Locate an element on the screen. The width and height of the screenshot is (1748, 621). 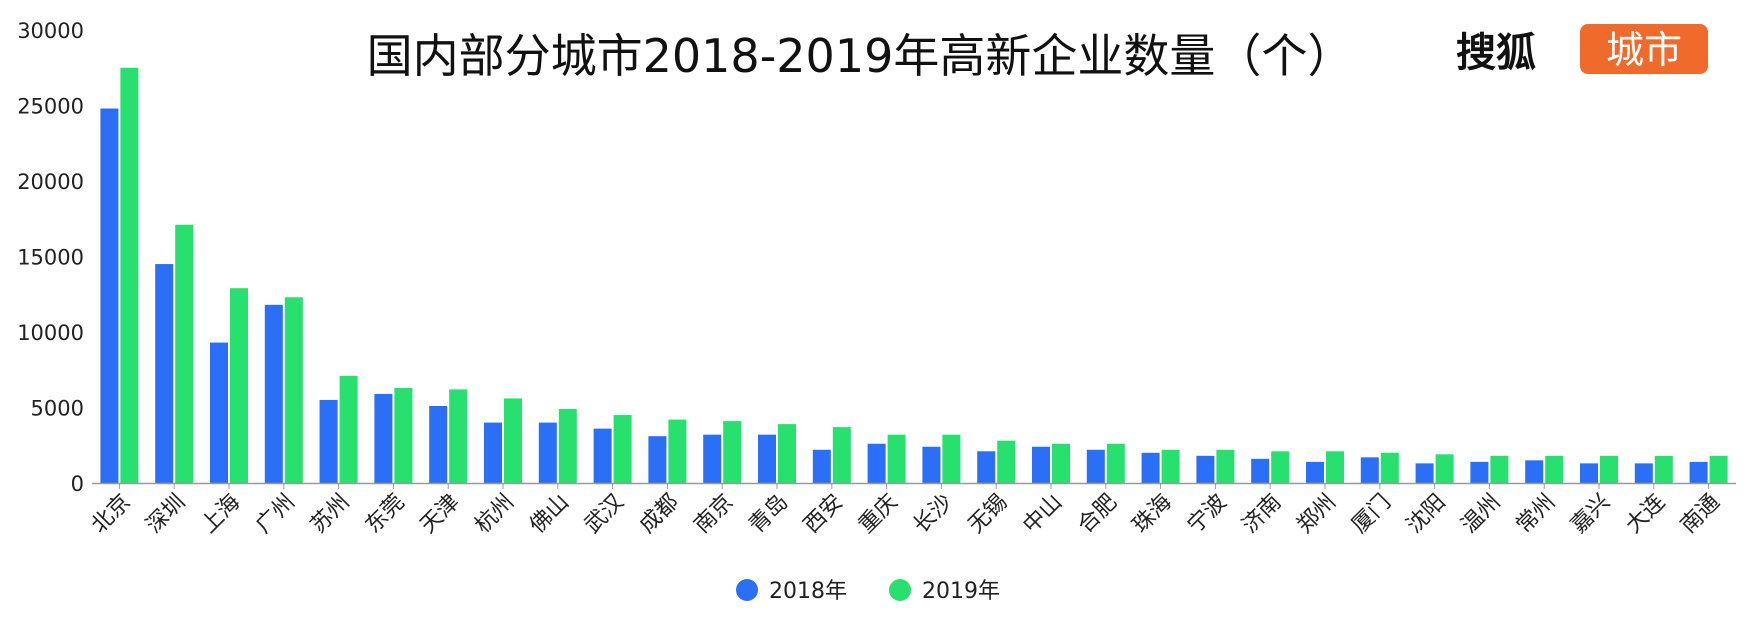
x-category-label: 东莞 is located at coordinates (385, 514).